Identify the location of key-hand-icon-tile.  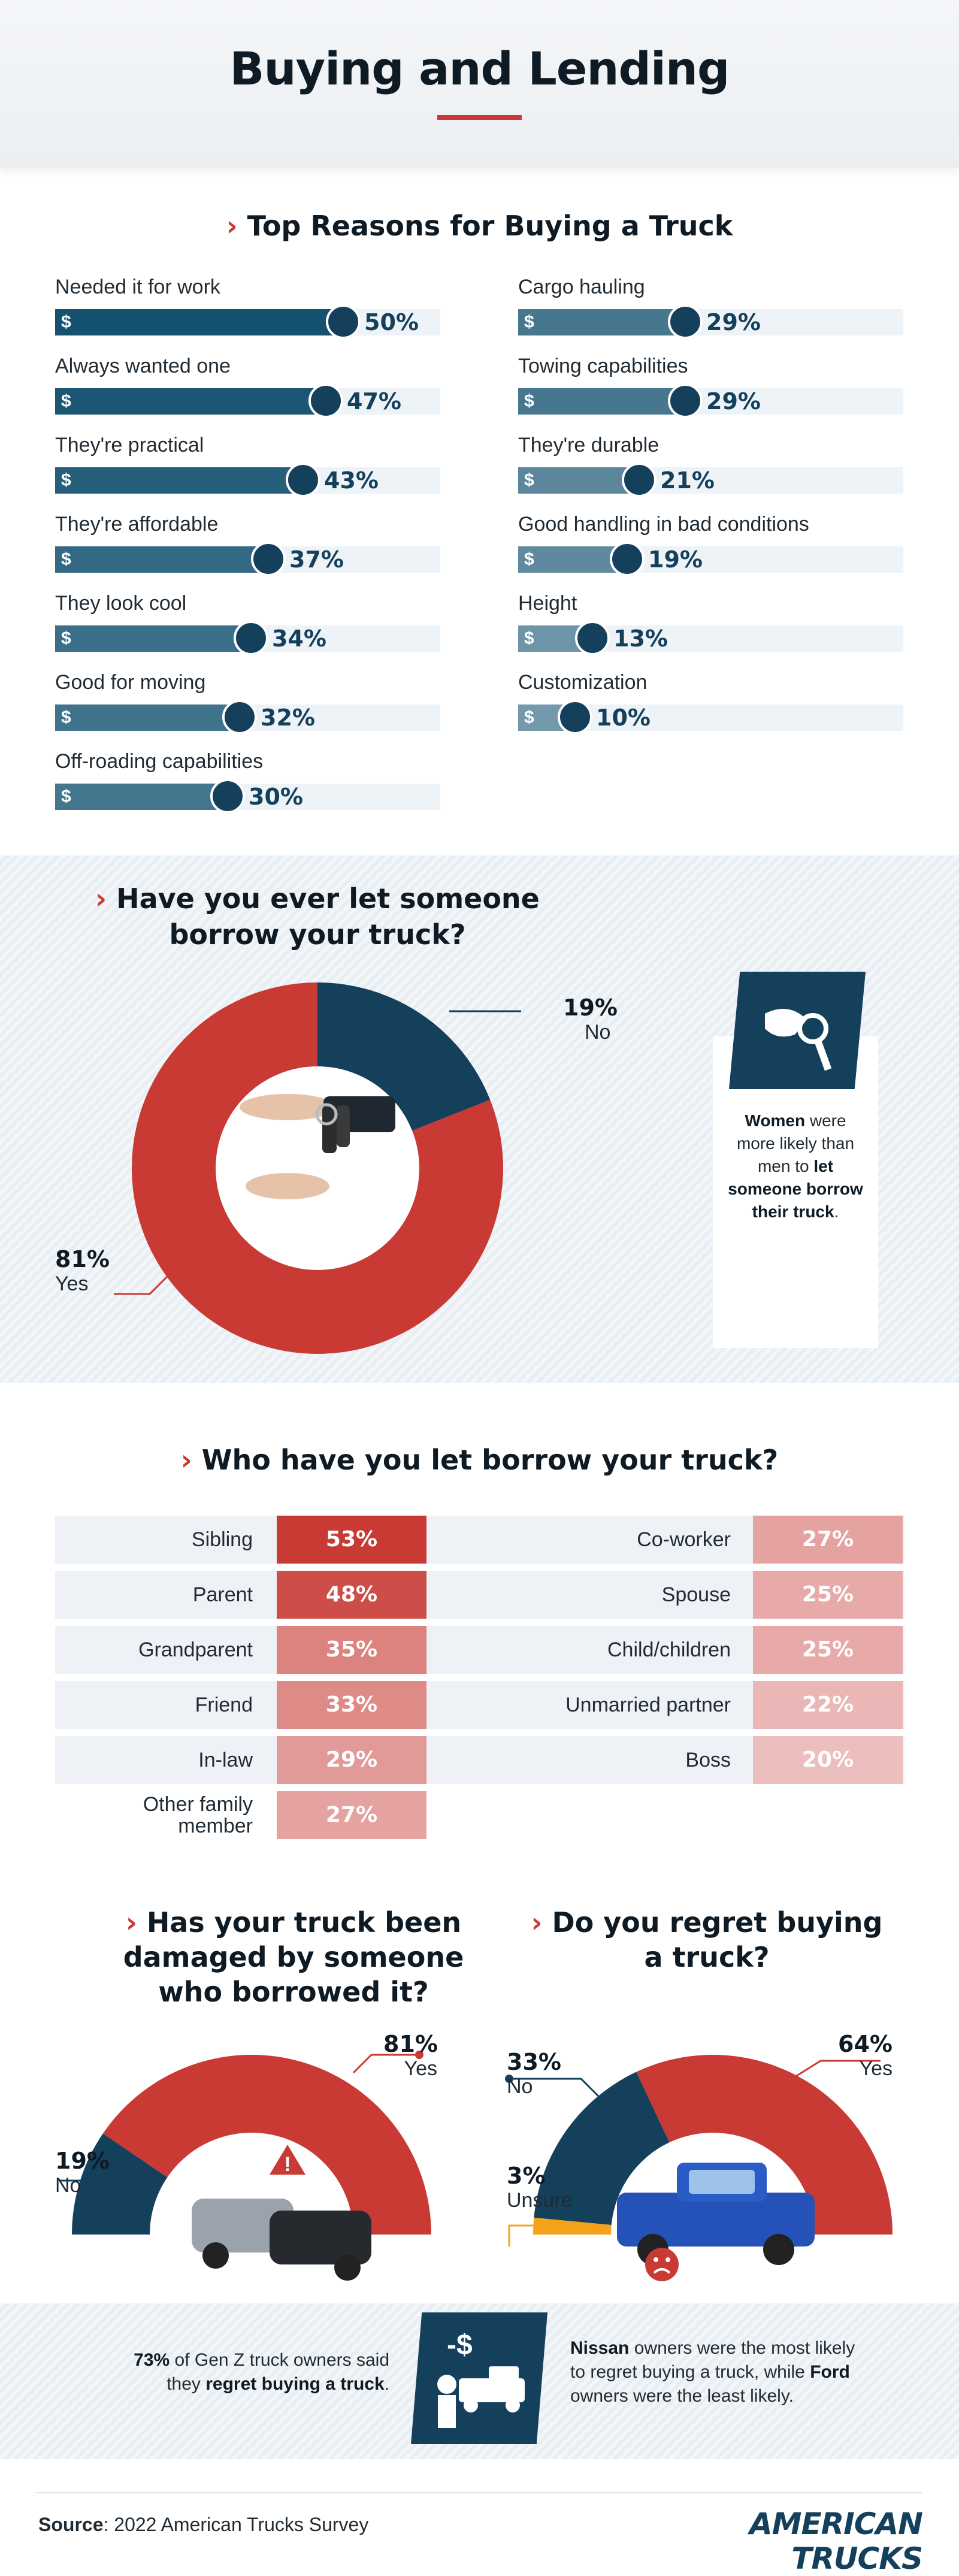
(797, 1030).